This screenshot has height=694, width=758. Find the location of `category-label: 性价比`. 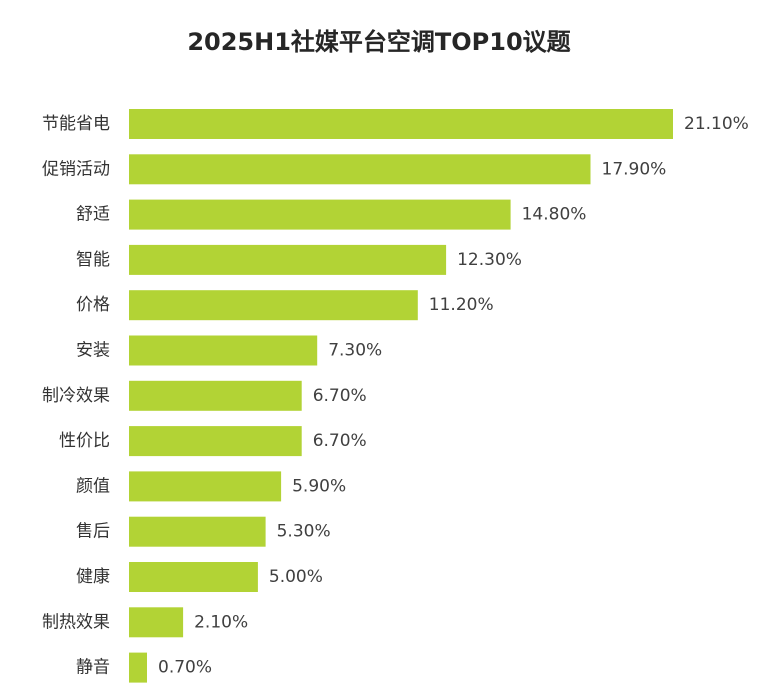

category-label: 性价比 is located at coordinates (84, 441).